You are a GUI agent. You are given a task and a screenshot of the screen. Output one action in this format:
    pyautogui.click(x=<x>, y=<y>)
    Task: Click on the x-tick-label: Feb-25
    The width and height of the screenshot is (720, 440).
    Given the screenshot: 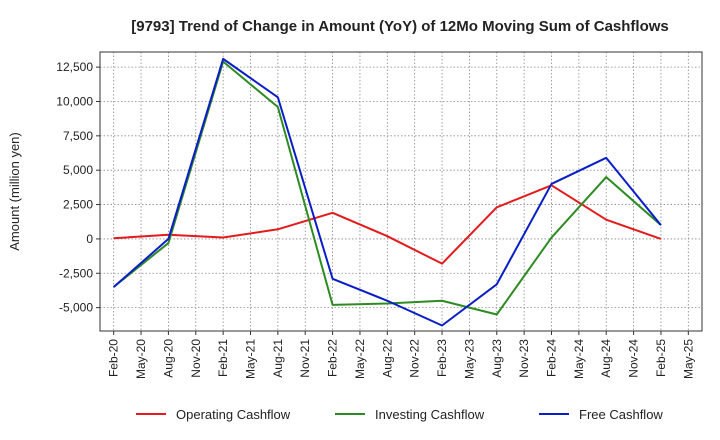 What is the action you would take?
    pyautogui.click(x=661, y=358)
    